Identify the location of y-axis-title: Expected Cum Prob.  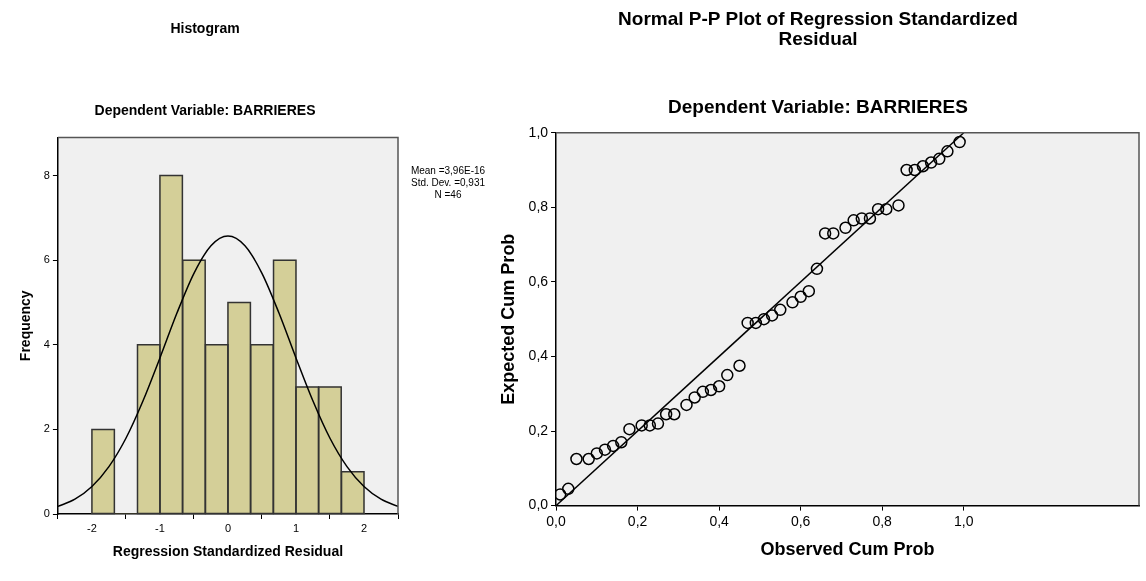
(507, 319).